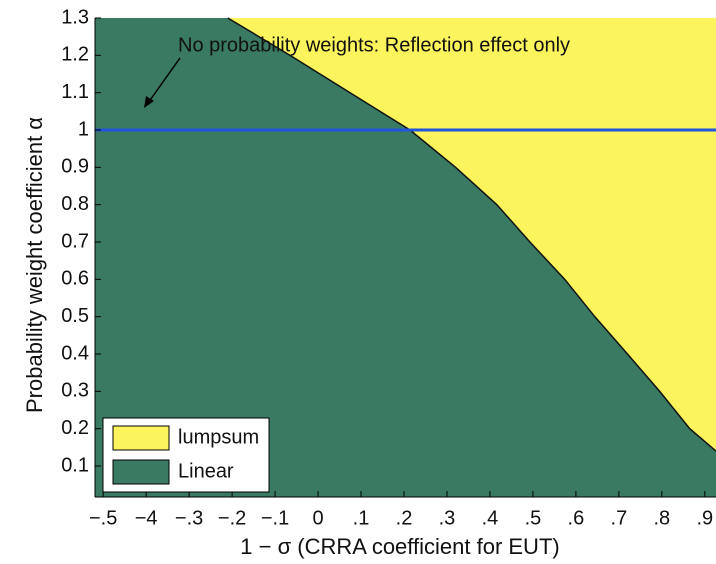 The height and width of the screenshot is (564, 716). Describe the element at coordinates (103, 518) in the screenshot. I see `x-tick-label: −.5` at that location.